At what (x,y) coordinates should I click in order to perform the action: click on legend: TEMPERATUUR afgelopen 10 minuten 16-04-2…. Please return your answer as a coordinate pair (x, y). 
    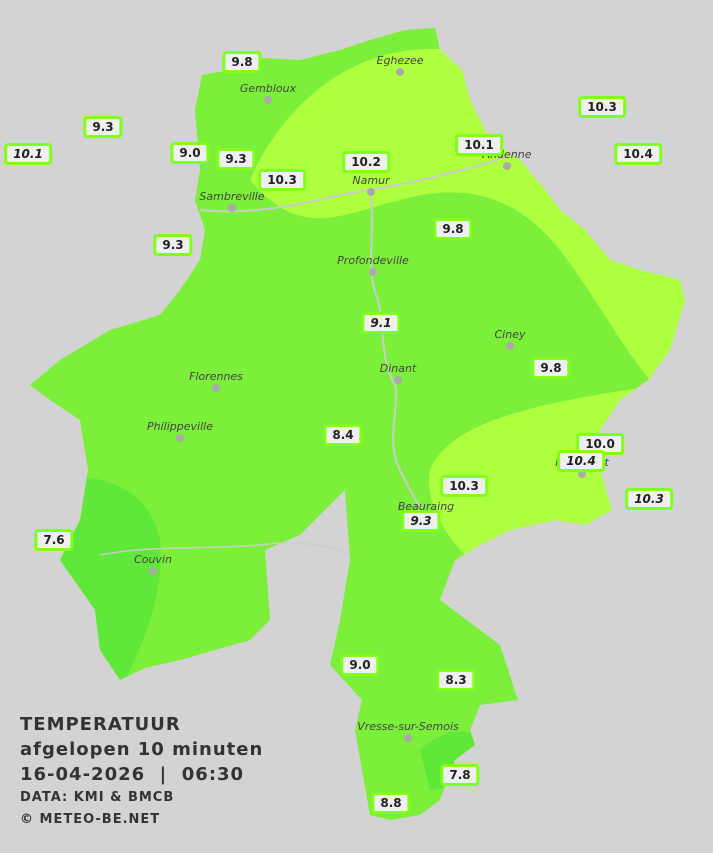
    Looking at the image, I should click on (141, 771).